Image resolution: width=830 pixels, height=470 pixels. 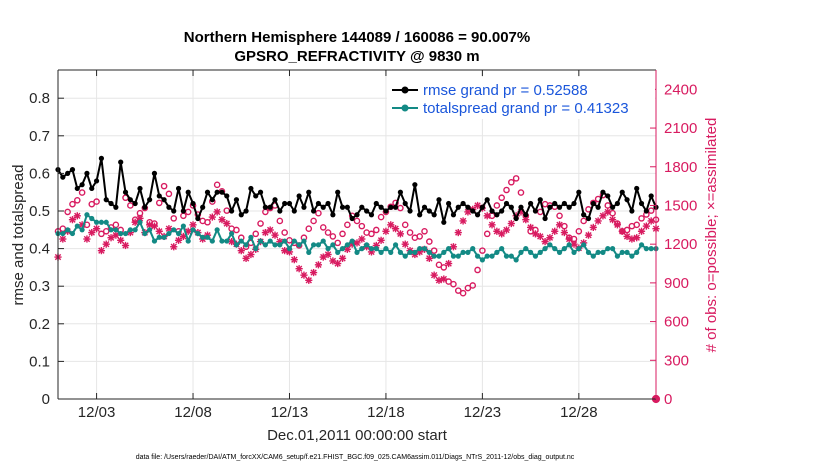 What do you see at coordinates (18, 235) in the screenshot?
I see `y-axis-label-left: rmse and totalspread` at bounding box center [18, 235].